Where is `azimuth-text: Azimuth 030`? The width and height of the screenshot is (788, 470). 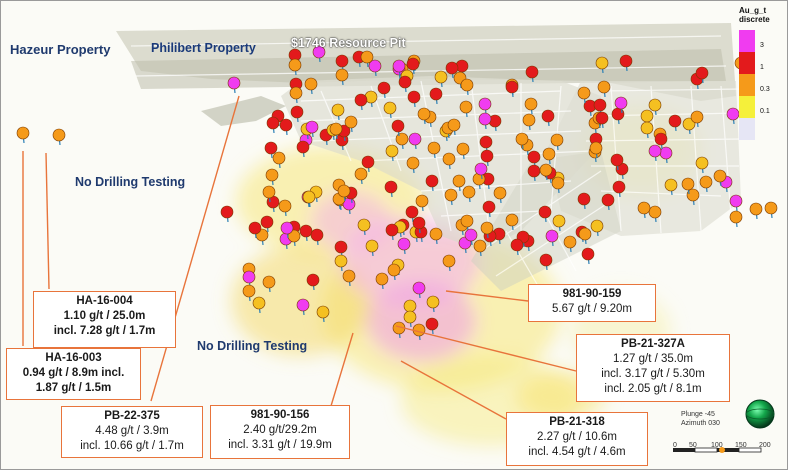
azimuth-text: Azimuth 030 is located at coordinates (700, 423).